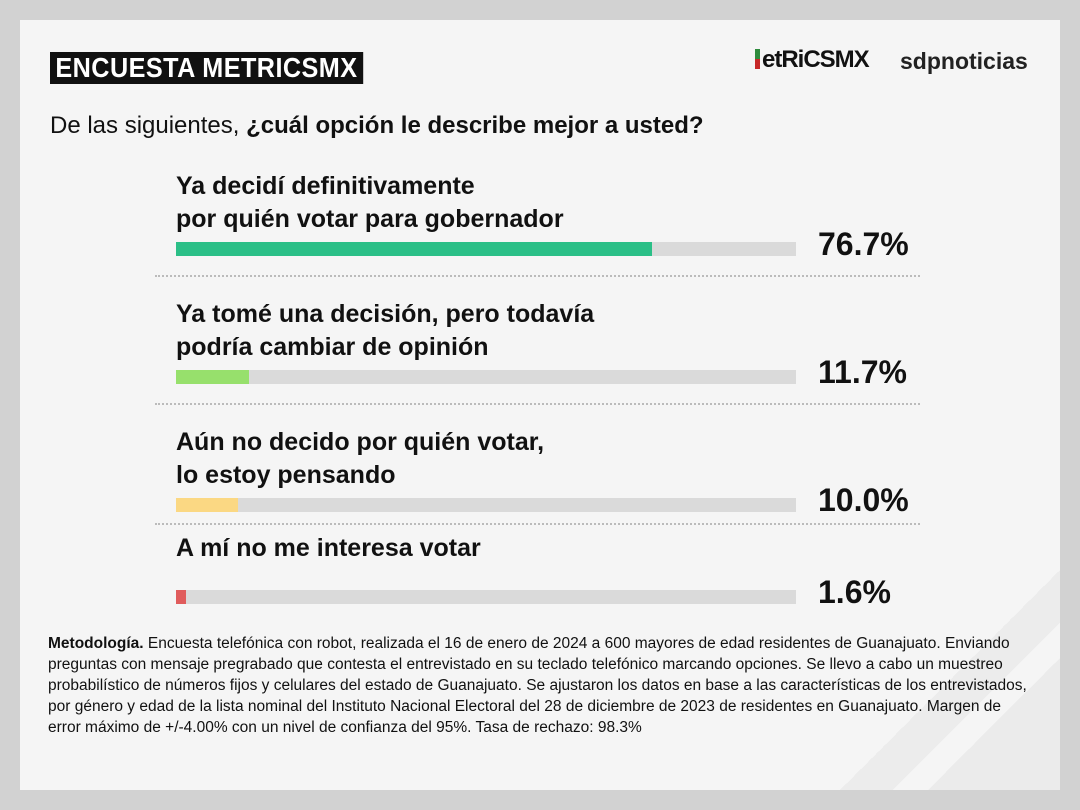 The image size is (1080, 810). I want to click on bar-value-label: 11.7%, so click(862, 372).